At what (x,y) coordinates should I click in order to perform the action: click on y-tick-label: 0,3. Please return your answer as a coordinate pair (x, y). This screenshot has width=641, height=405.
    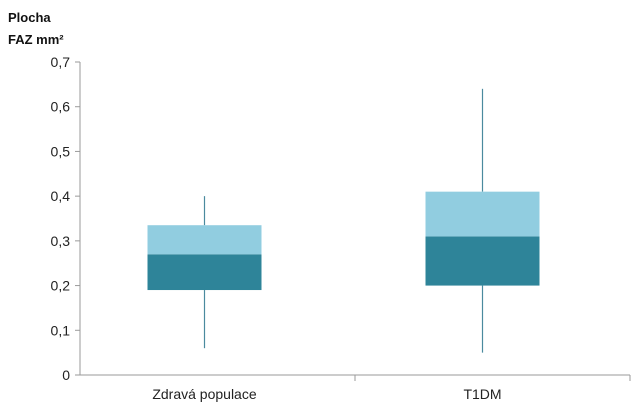
    Looking at the image, I should click on (61, 241).